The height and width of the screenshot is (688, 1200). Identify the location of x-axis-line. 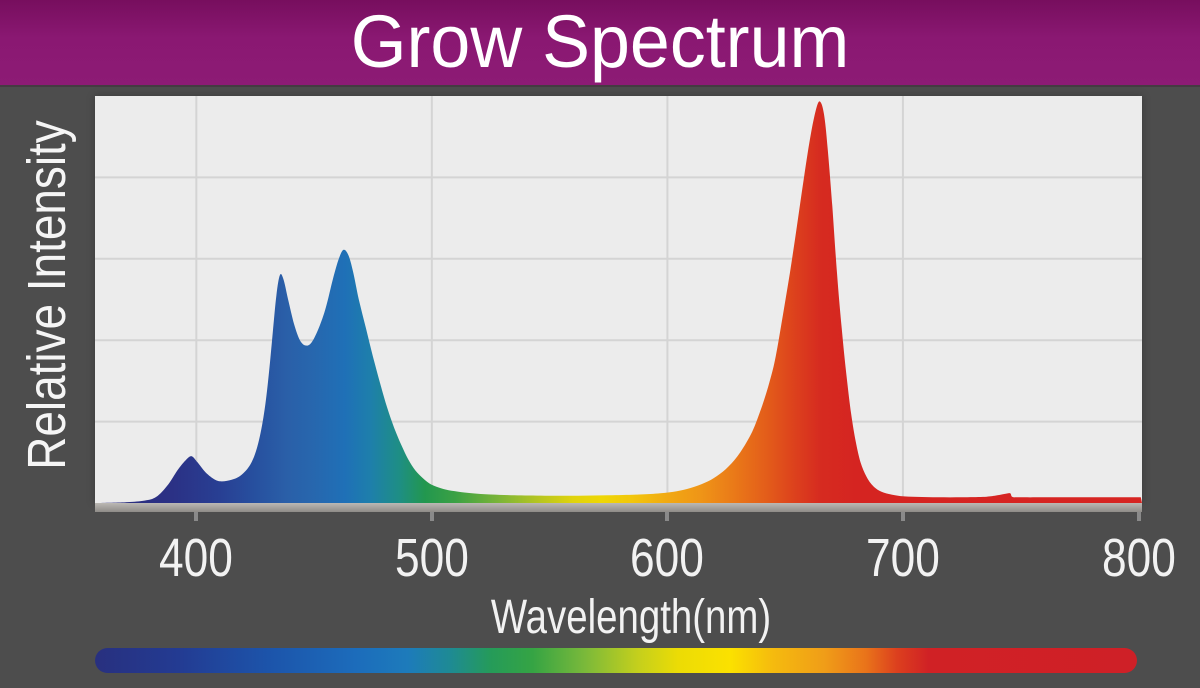
(618, 507).